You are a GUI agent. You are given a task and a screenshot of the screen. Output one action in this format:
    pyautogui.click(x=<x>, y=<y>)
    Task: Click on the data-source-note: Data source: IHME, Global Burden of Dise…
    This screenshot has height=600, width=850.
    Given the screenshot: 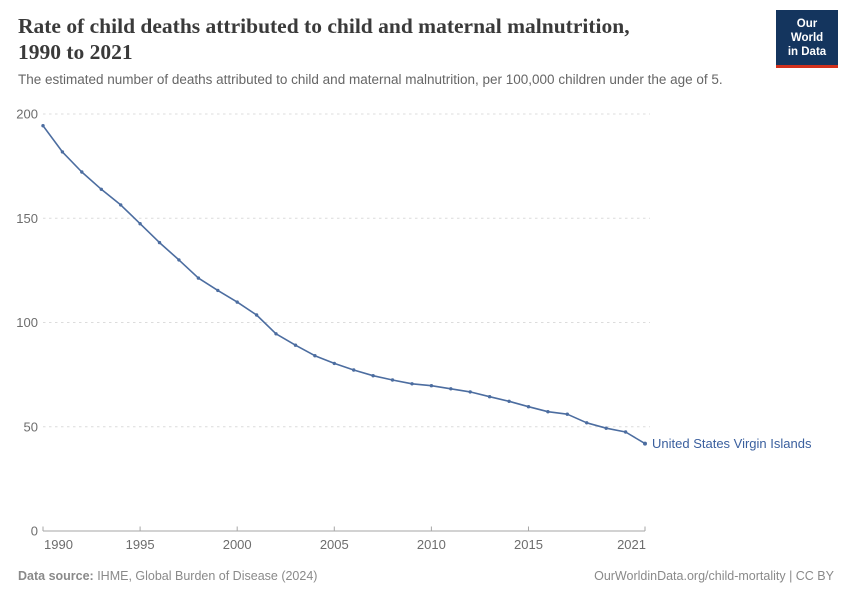 What is the action you would take?
    pyautogui.click(x=167, y=576)
    